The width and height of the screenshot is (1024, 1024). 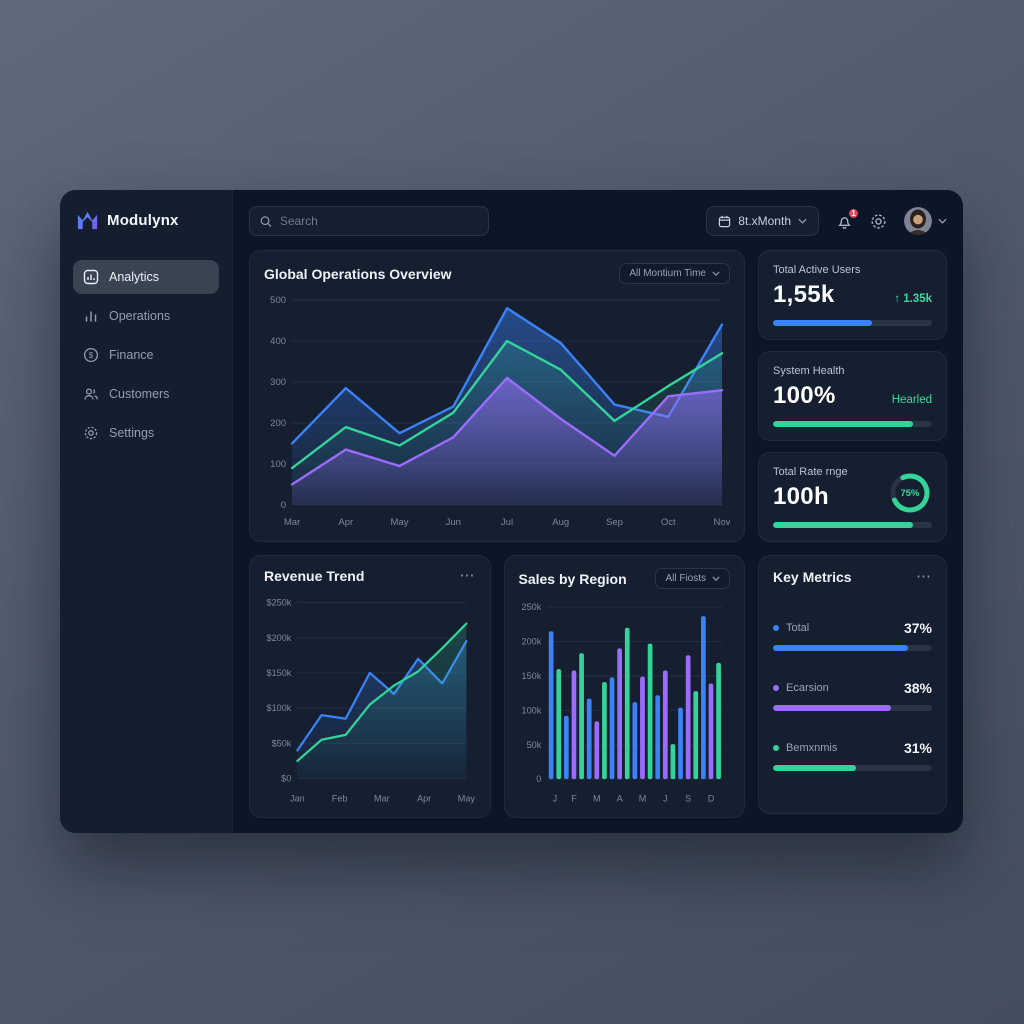 What do you see at coordinates (533, 745) in the screenshot?
I see `svg-text: 50k` at bounding box center [533, 745].